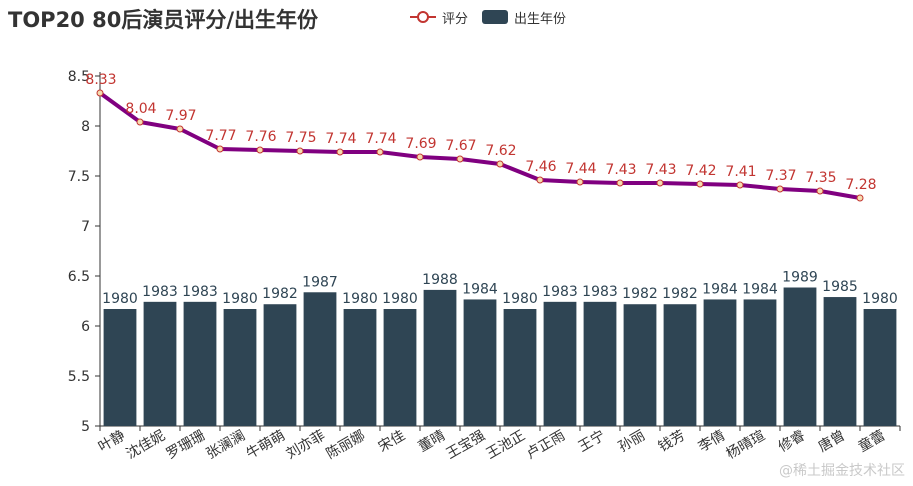 This screenshot has height=486, width=913. Describe the element at coordinates (85, 127) in the screenshot. I see `y-tick-label: 8` at that location.